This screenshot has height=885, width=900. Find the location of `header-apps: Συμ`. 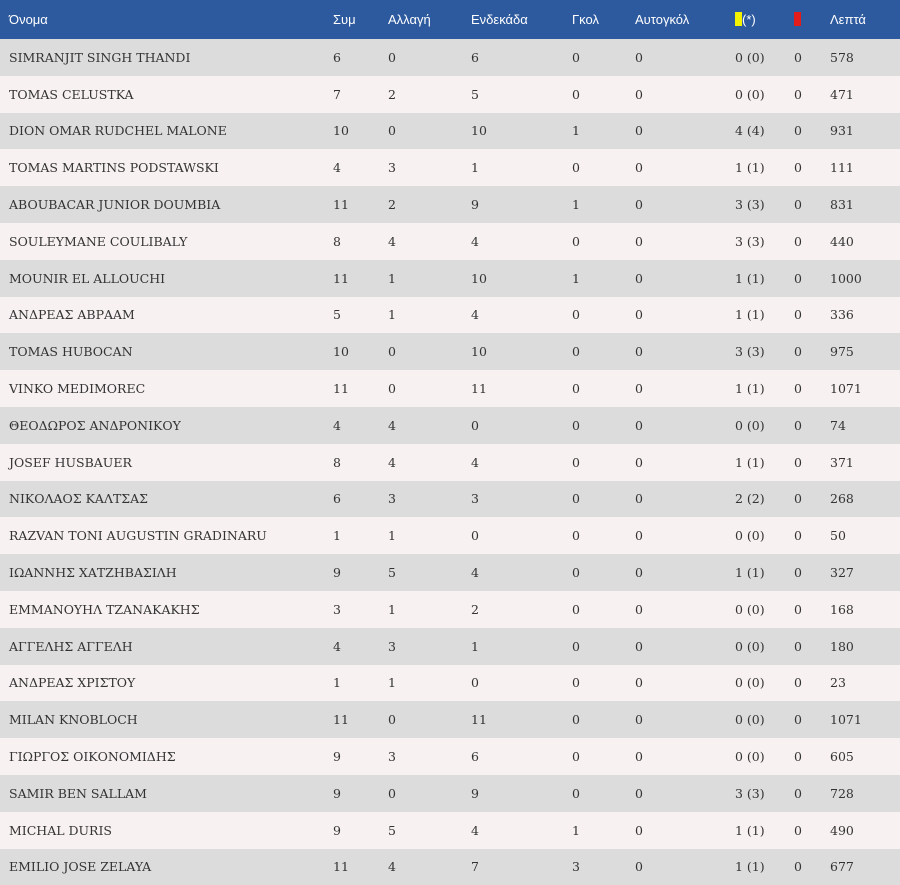

header-apps: Συμ is located at coordinates (344, 19).